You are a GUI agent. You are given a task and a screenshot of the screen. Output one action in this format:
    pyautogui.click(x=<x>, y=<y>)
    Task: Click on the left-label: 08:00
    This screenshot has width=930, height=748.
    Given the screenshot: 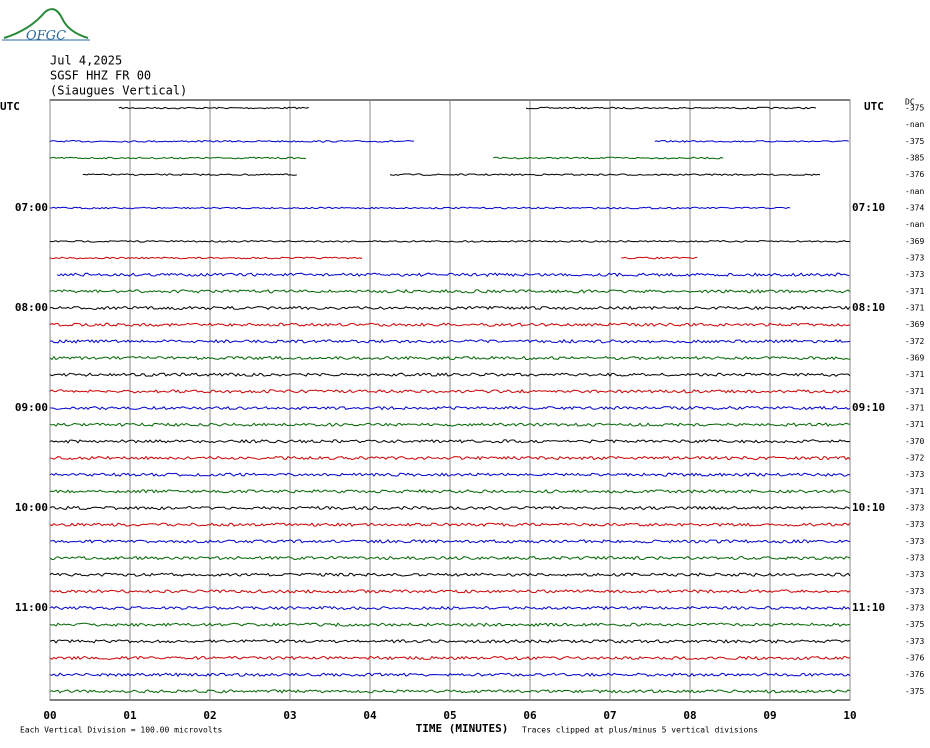 What is the action you would take?
    pyautogui.click(x=31, y=307)
    